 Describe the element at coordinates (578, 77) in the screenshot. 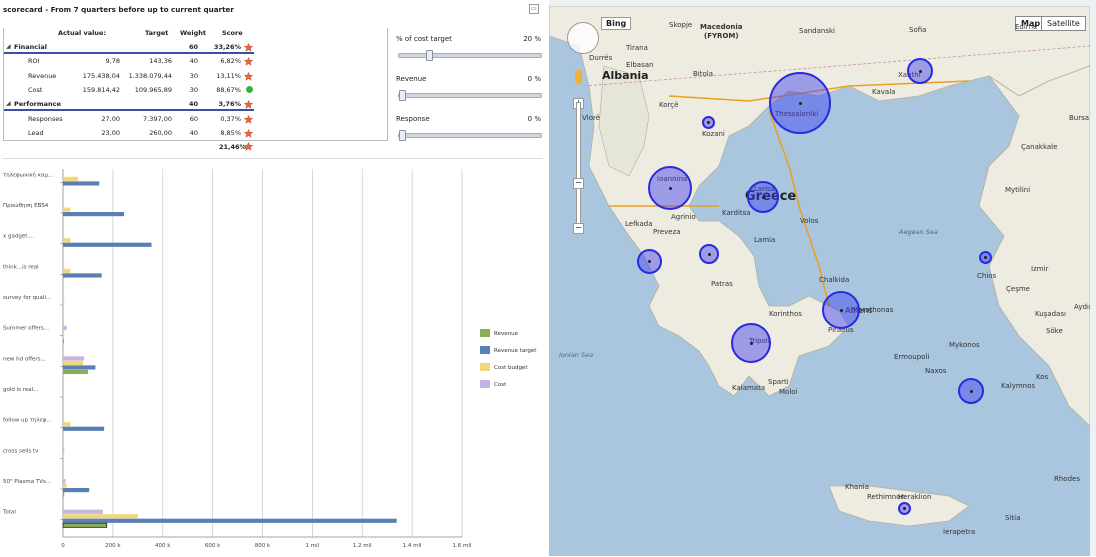

I see `streetside-icon` at that location.